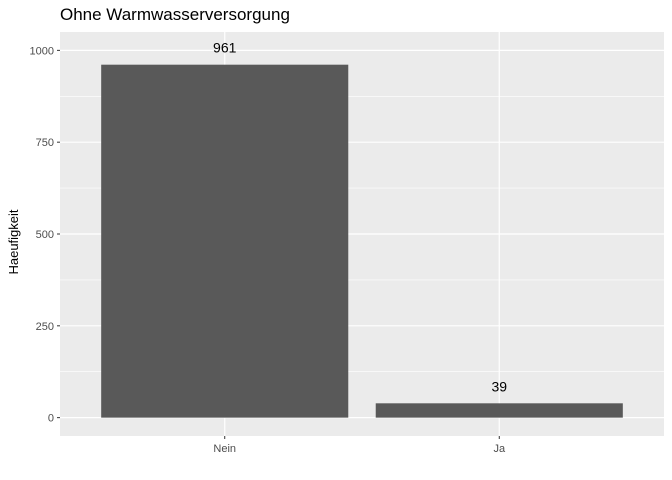 This screenshot has height=480, width=672. Describe the element at coordinates (51, 419) in the screenshot. I see `y-tick-label: 0` at that location.